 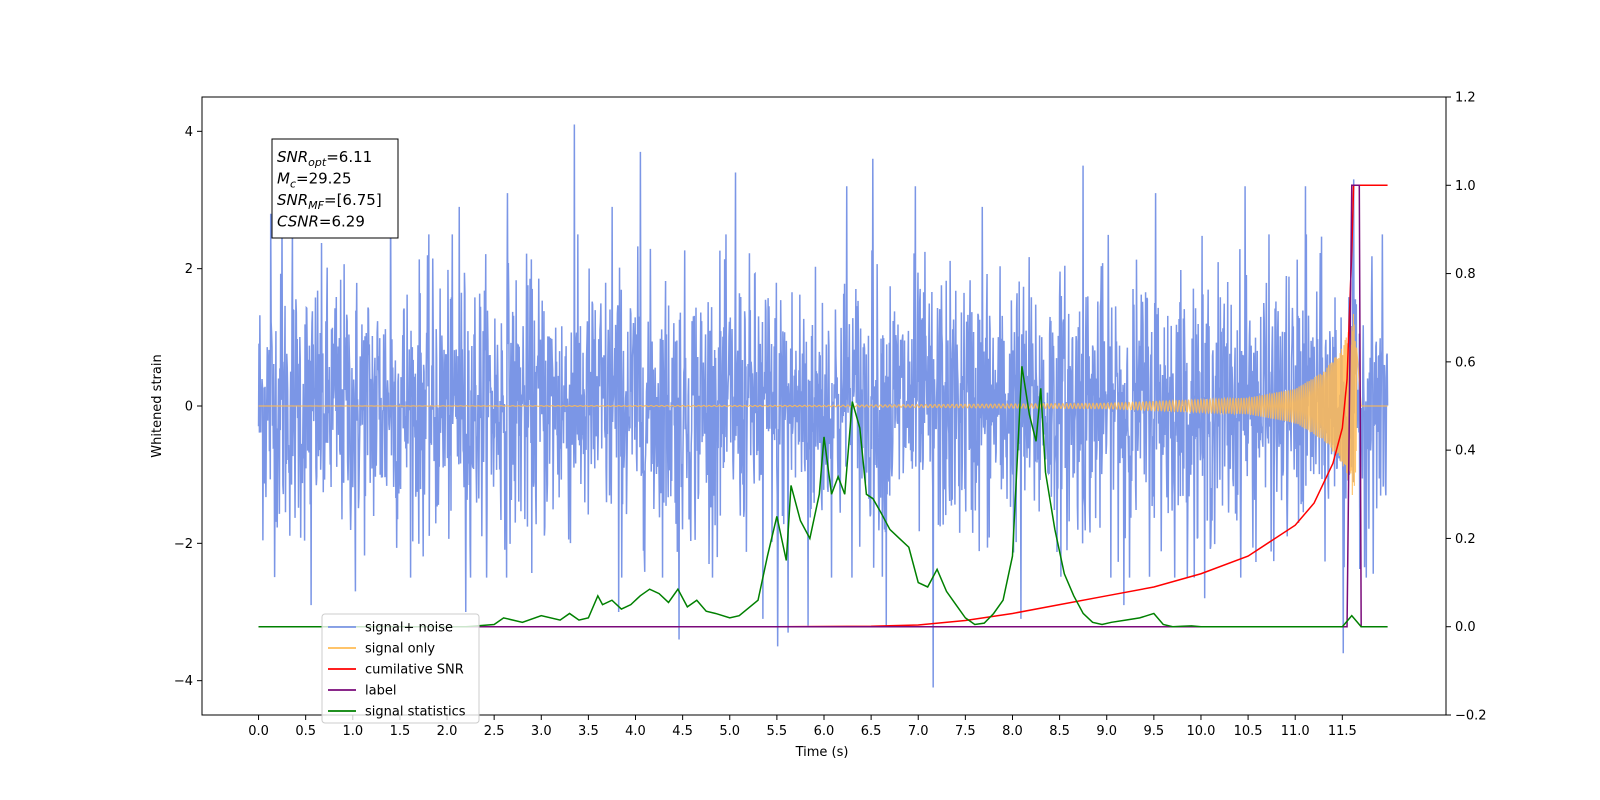 What do you see at coordinates (183, 681) in the screenshot?
I see `y-tick-label-left: −4` at bounding box center [183, 681].